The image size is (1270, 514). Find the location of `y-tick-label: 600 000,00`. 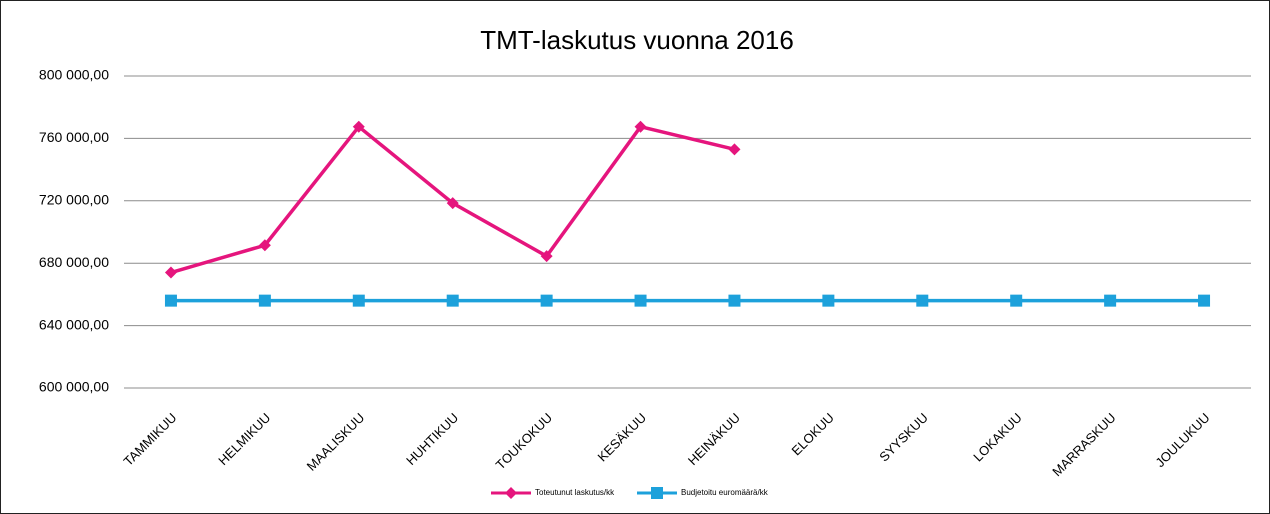

y-tick-label: 600 000,00 is located at coordinates (74, 387).